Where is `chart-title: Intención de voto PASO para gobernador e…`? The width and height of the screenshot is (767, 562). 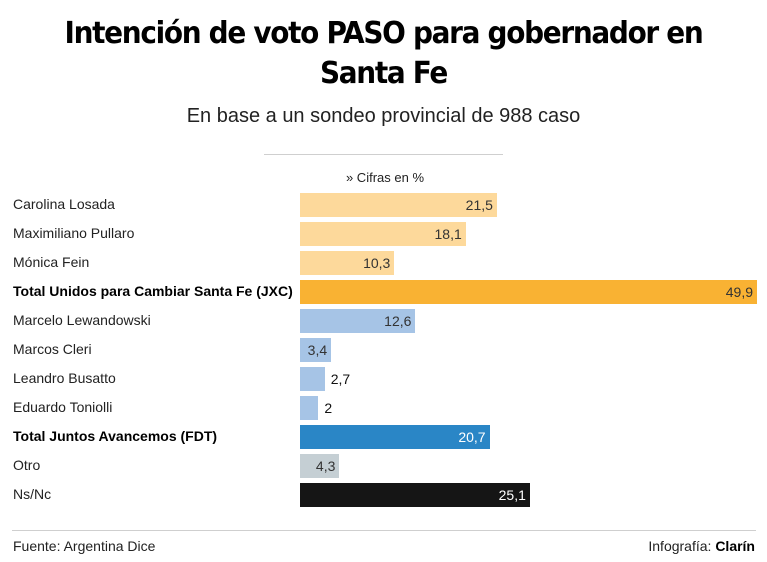 chart-title: Intención de voto PASO para gobernador e… is located at coordinates (383, 53).